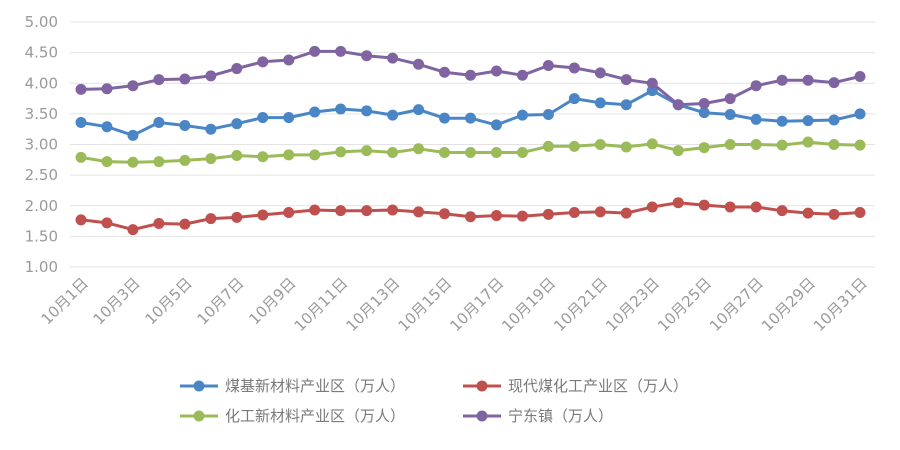 The image size is (900, 450). I want to click on legend-item: 煤基新材料产业区（万人）, so click(292, 386).